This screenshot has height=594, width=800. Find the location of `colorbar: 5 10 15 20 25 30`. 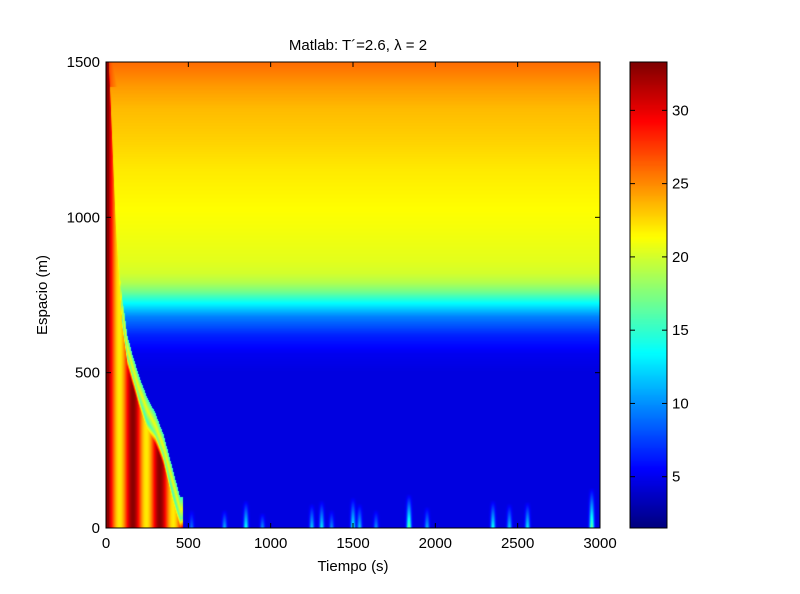

colorbar: 5 10 15 20 25 30 is located at coordinates (659, 295).